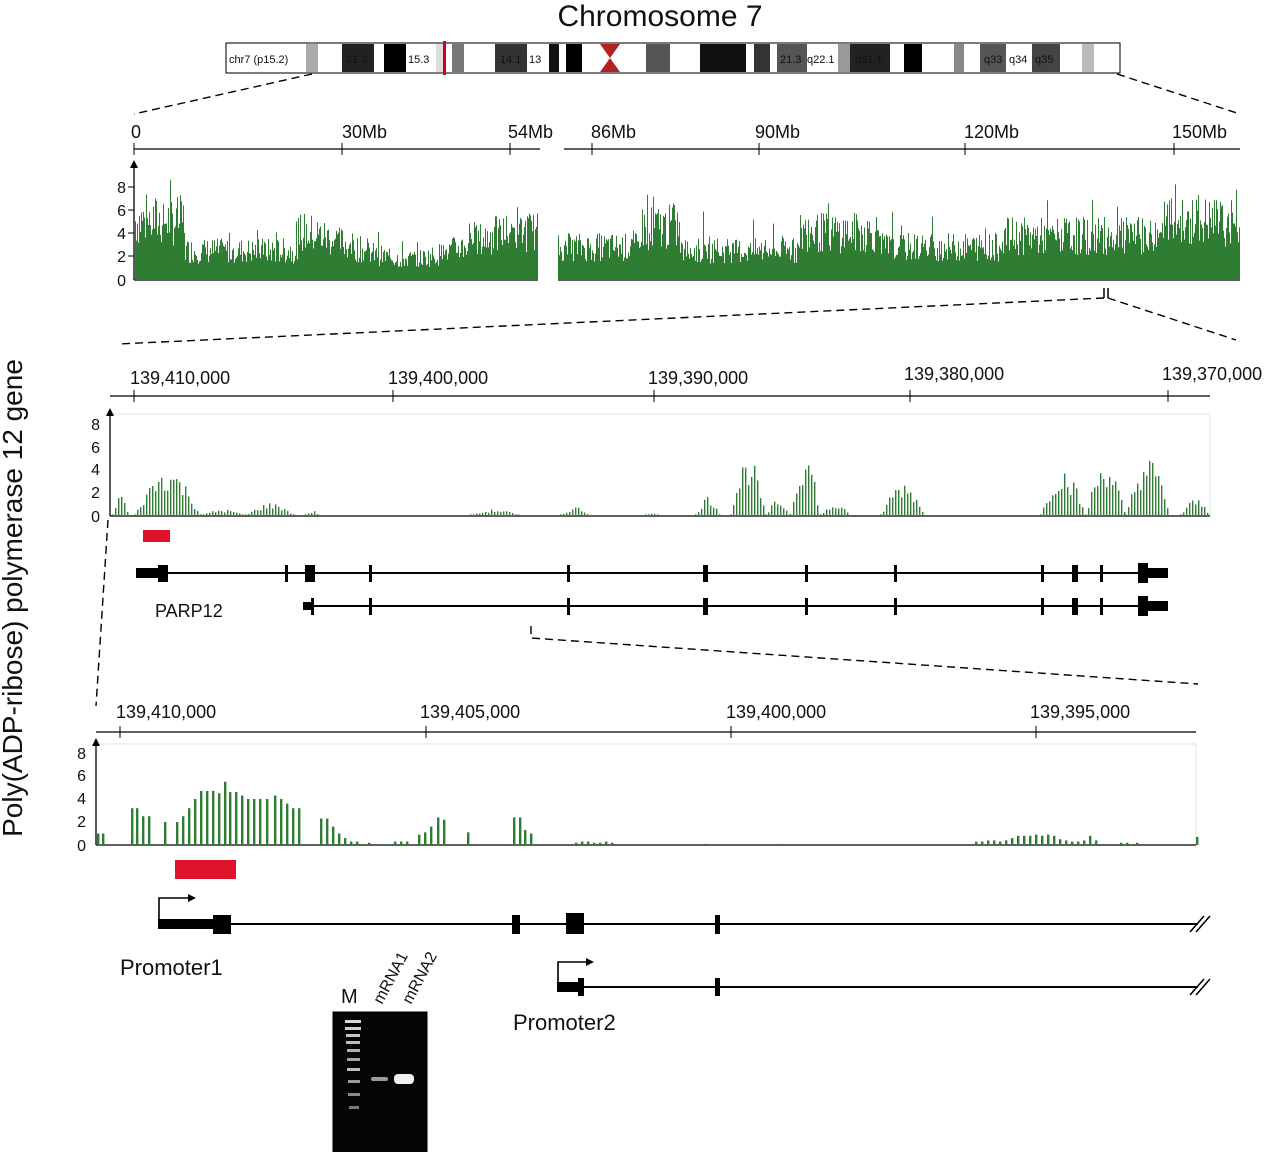 Image resolution: width=1280 pixels, height=1152 pixels. I want to click on ladder-band, so click(354, 1081).